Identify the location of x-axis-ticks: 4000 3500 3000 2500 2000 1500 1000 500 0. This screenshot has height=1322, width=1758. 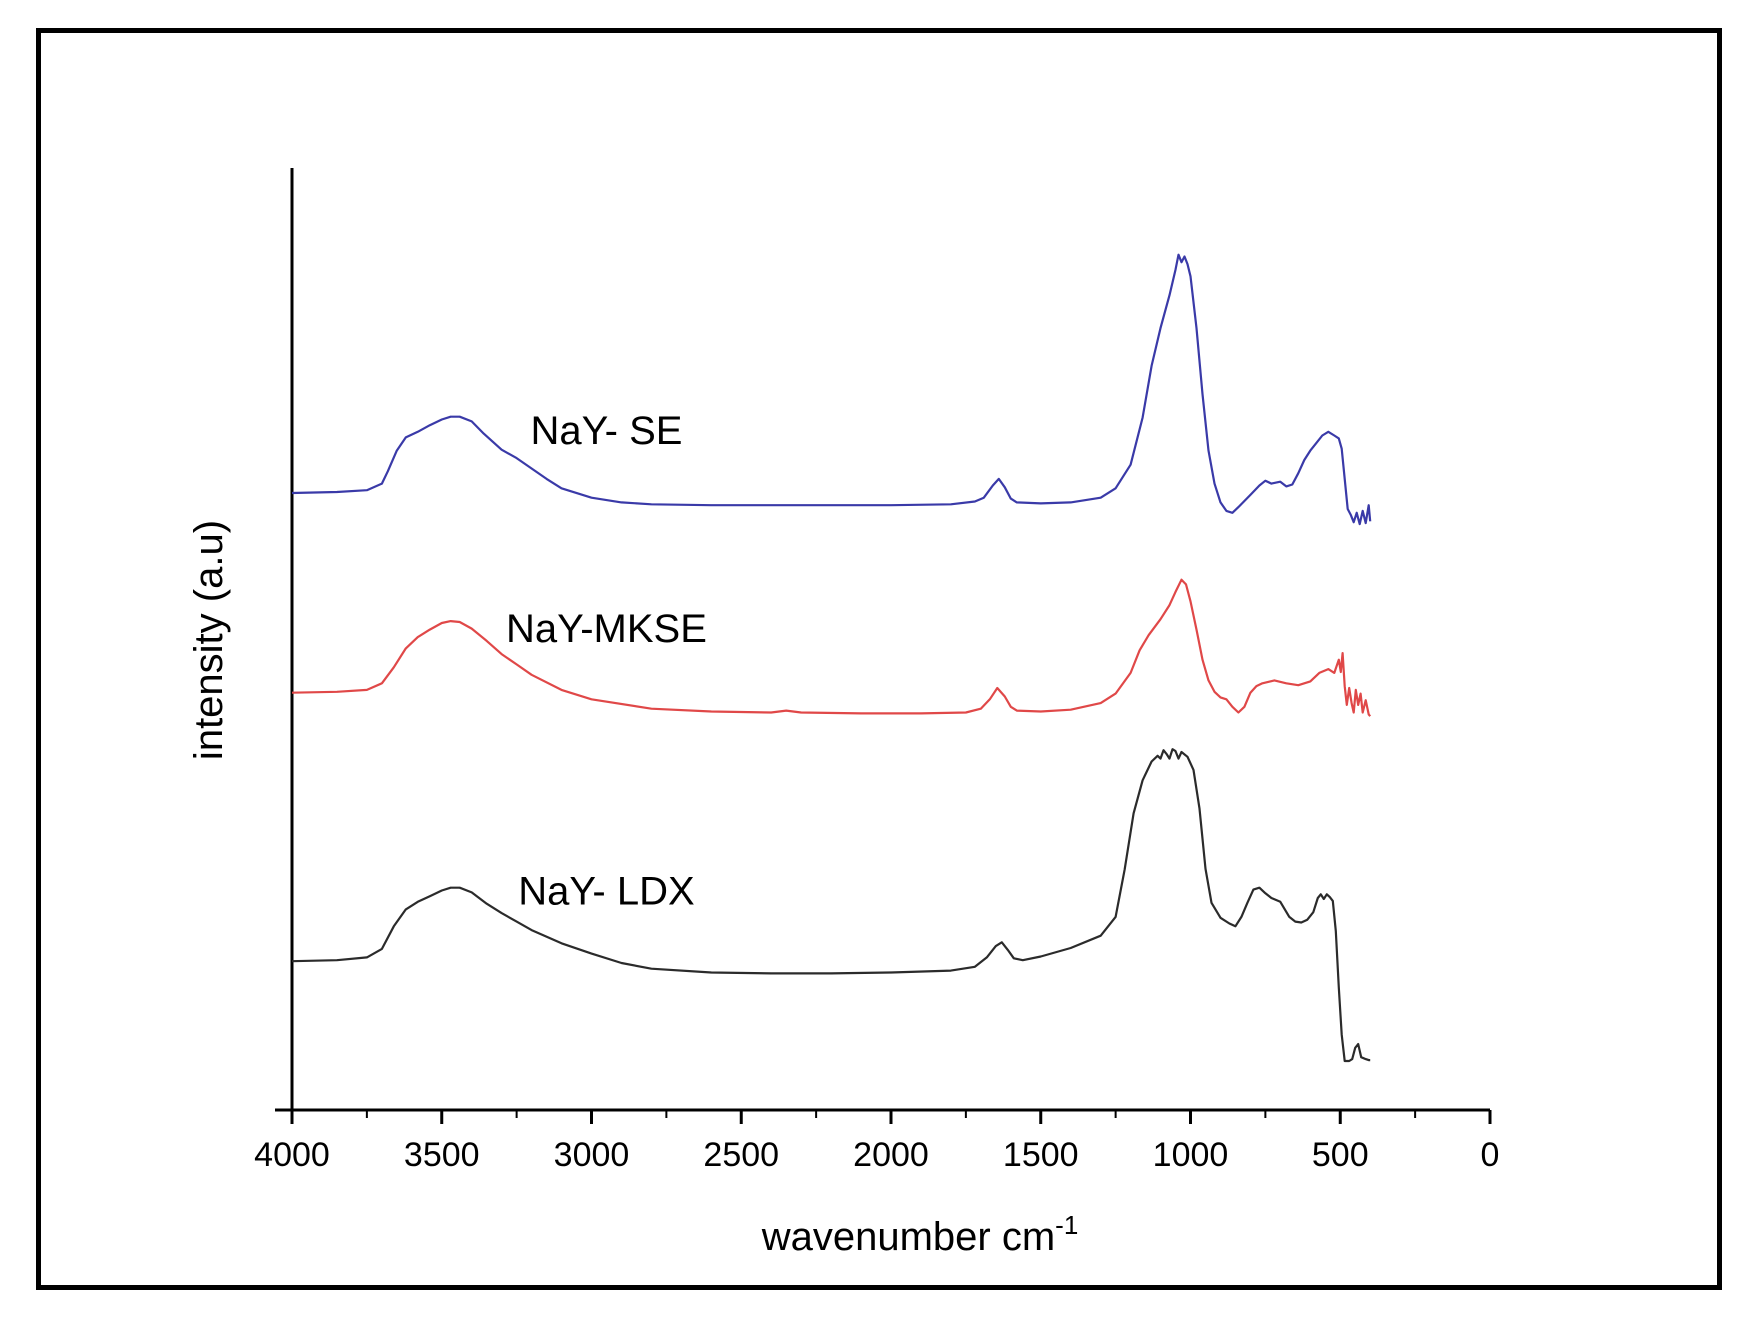
(876, 1142).